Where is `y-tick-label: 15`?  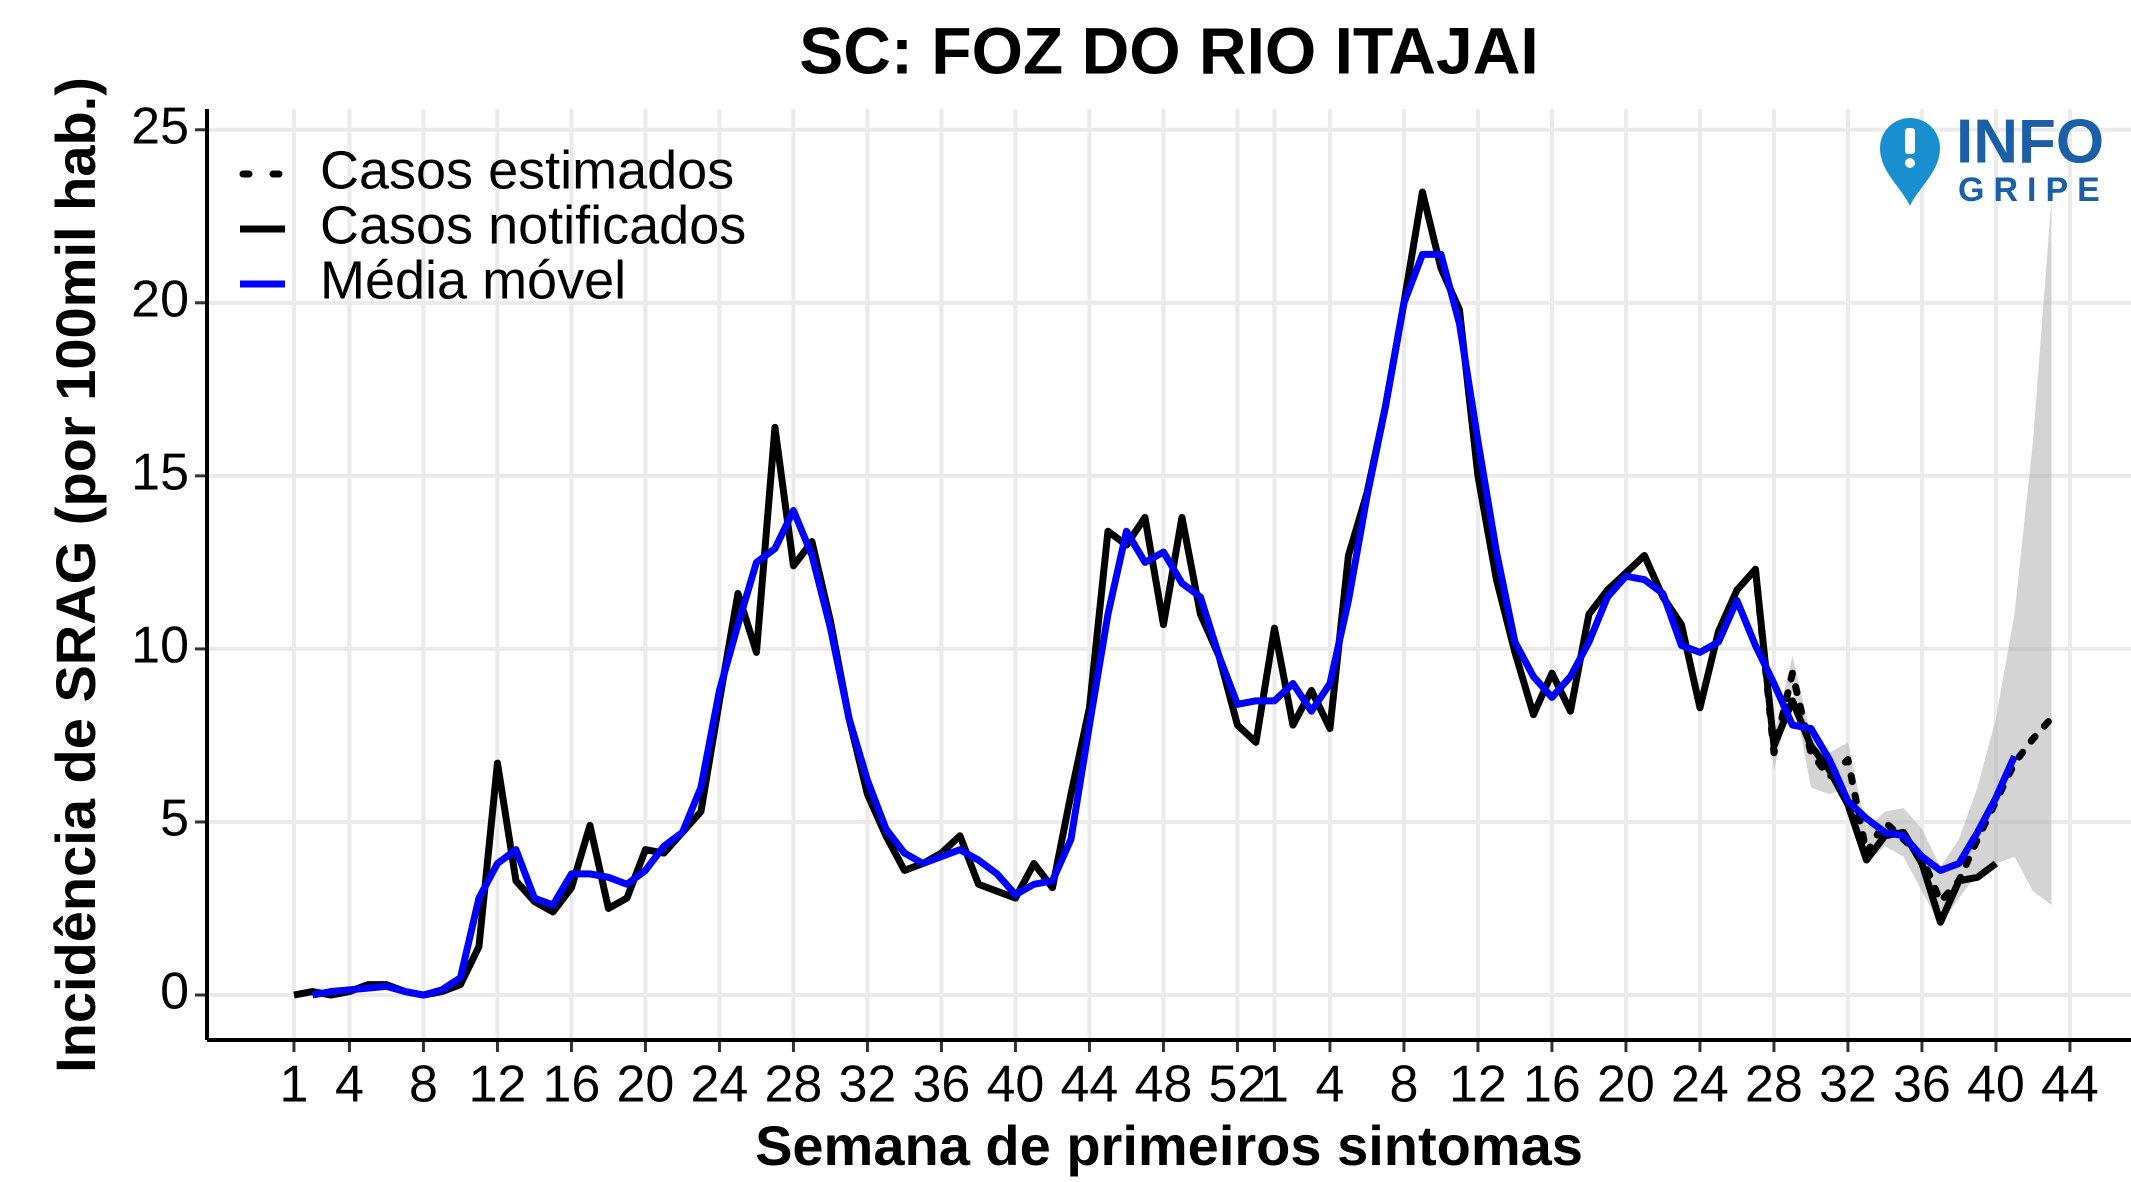 y-tick-label: 15 is located at coordinates (160, 473).